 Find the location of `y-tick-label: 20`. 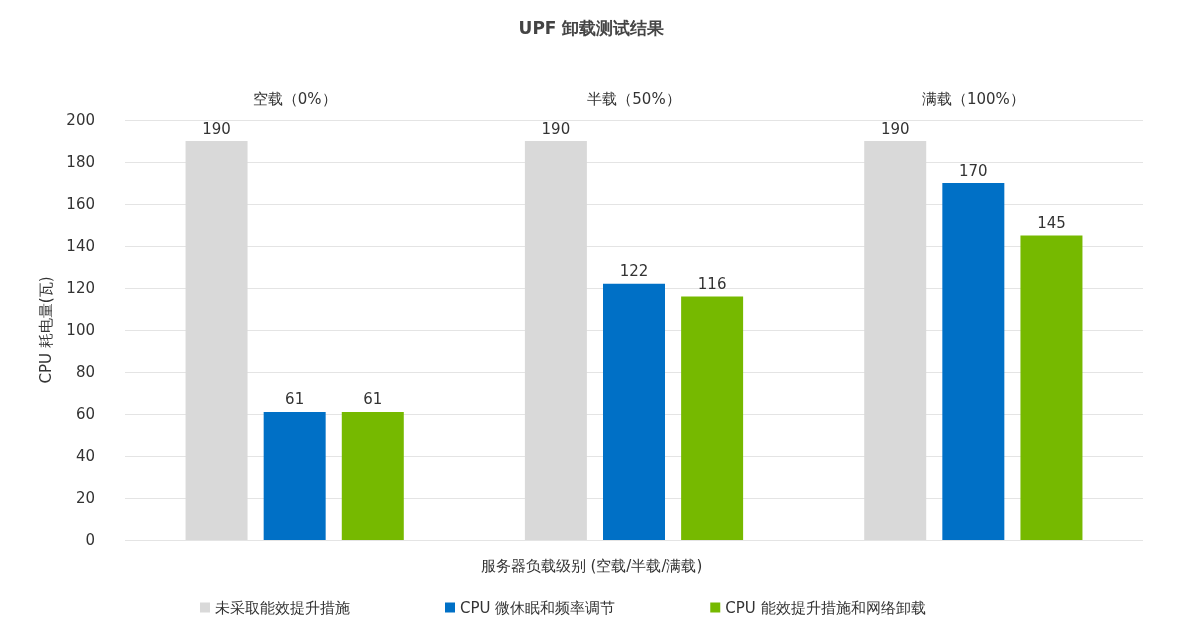

y-tick-label: 20 is located at coordinates (85, 498).